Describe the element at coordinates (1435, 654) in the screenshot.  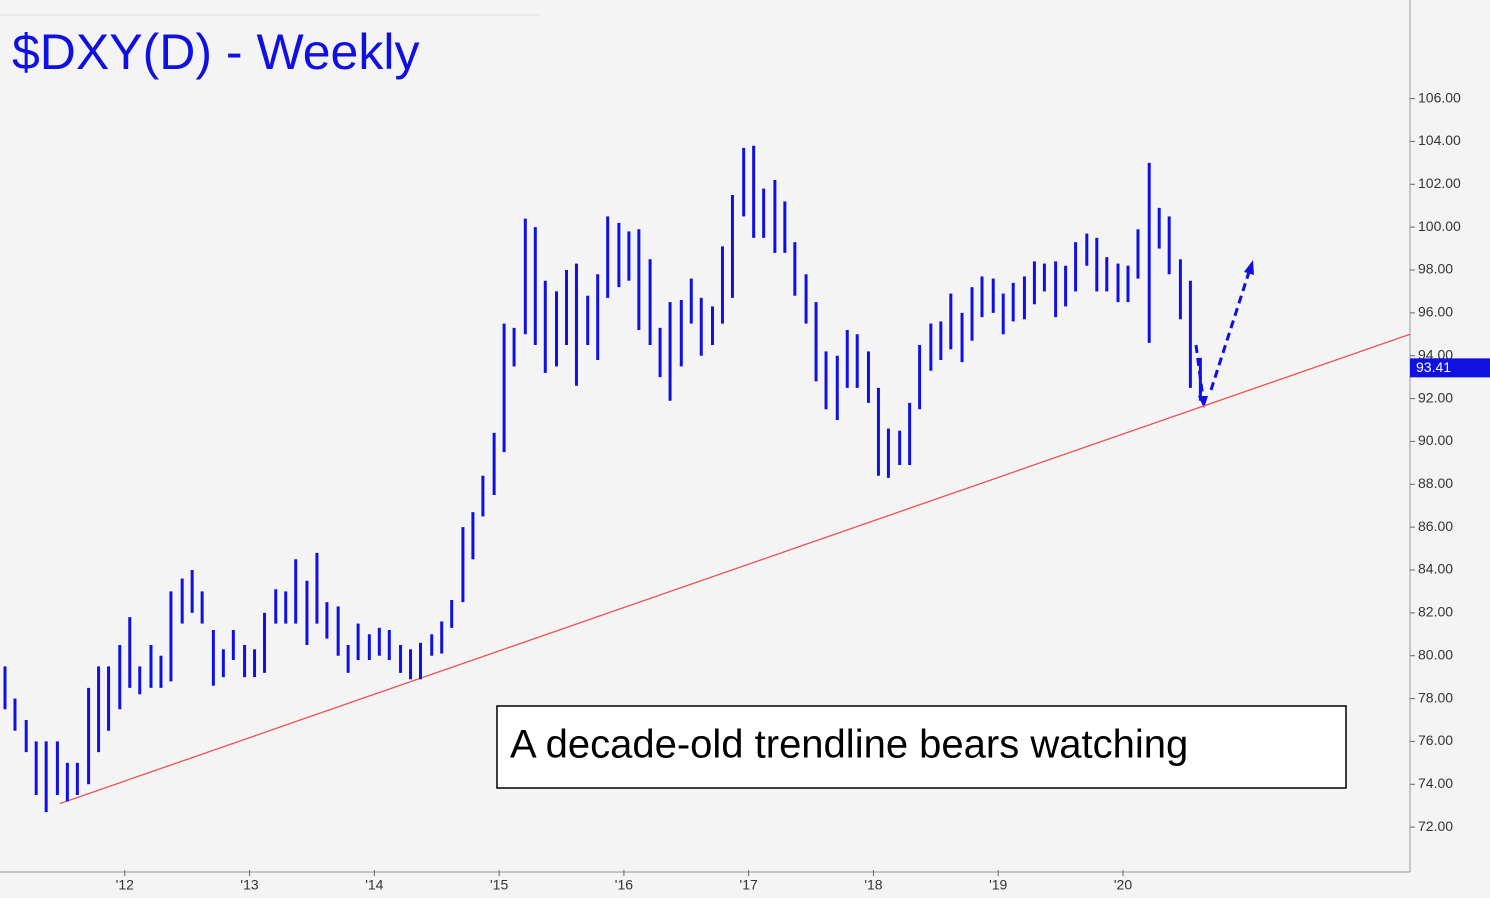
I see `y-tick-label: 80.00` at that location.